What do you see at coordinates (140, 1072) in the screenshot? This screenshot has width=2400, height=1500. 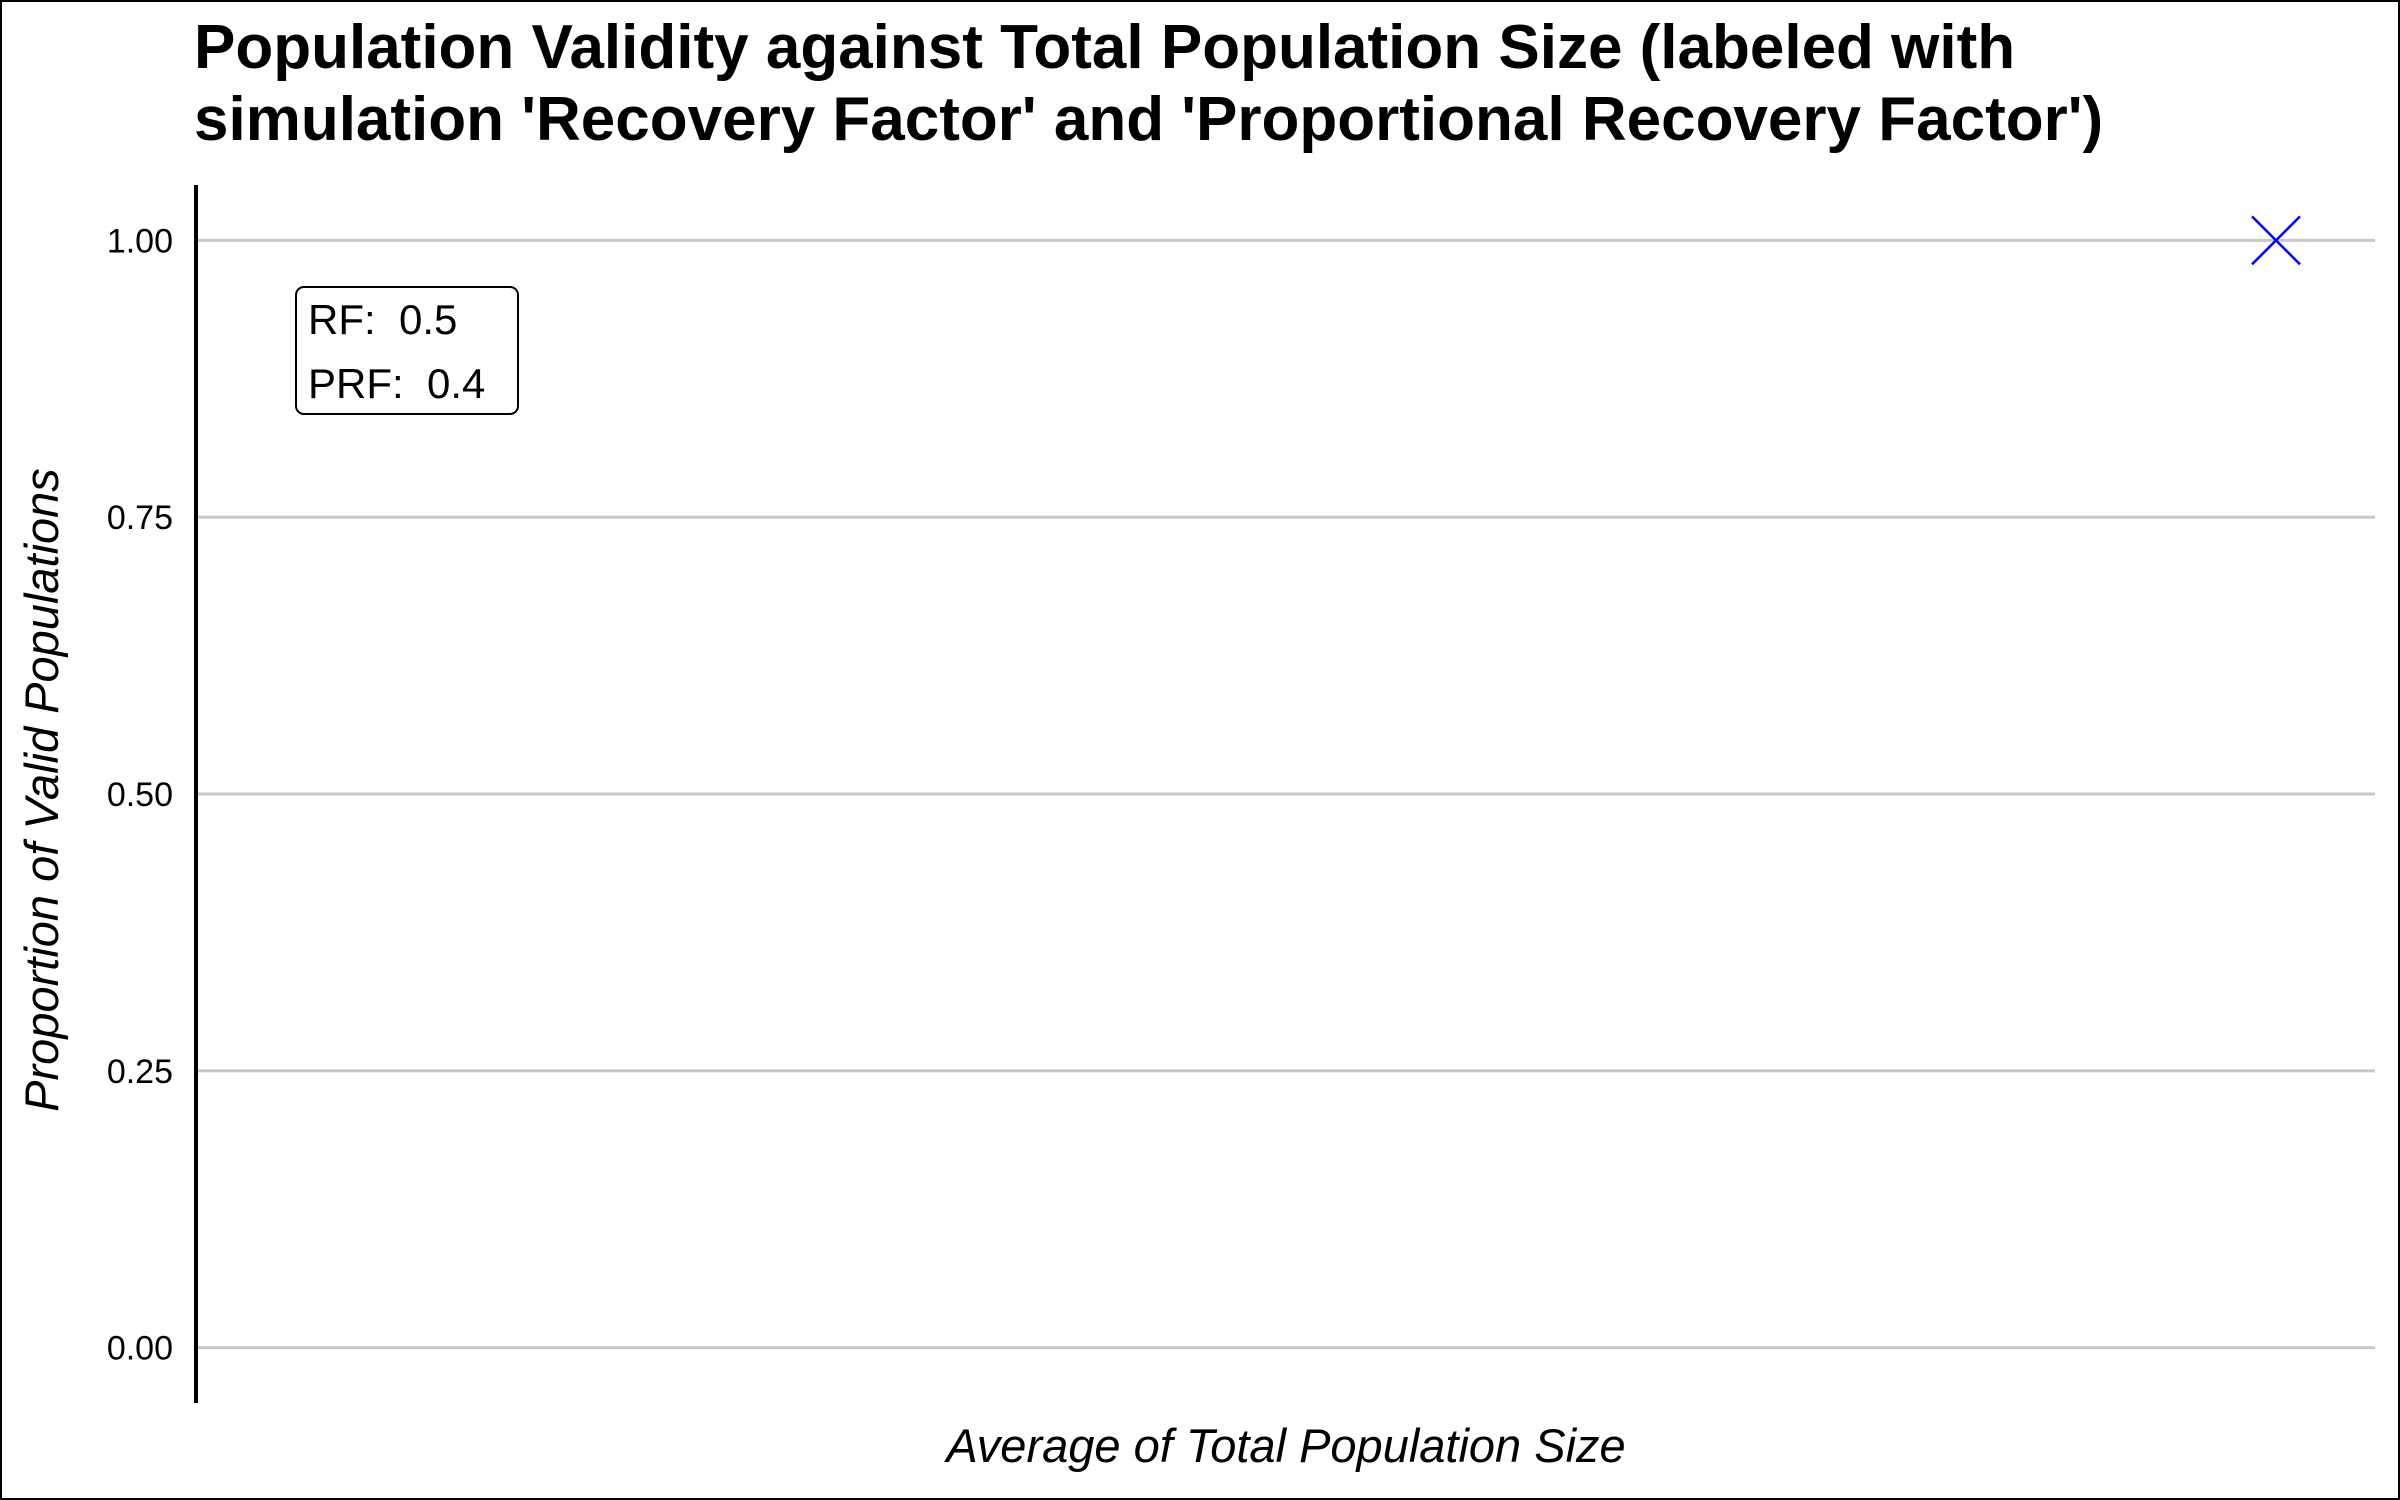 I see `y-tick-label-1: 0.25` at bounding box center [140, 1072].